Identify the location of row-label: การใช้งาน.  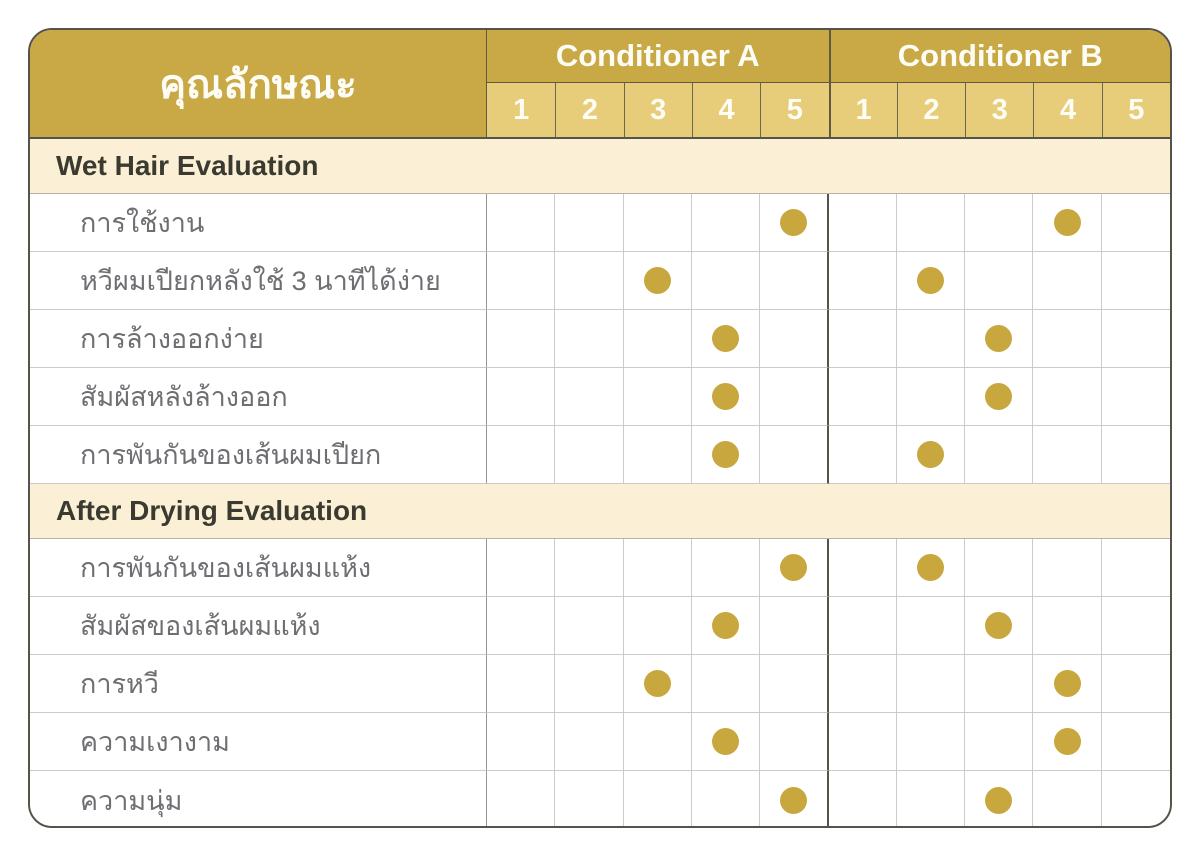
(258, 223).